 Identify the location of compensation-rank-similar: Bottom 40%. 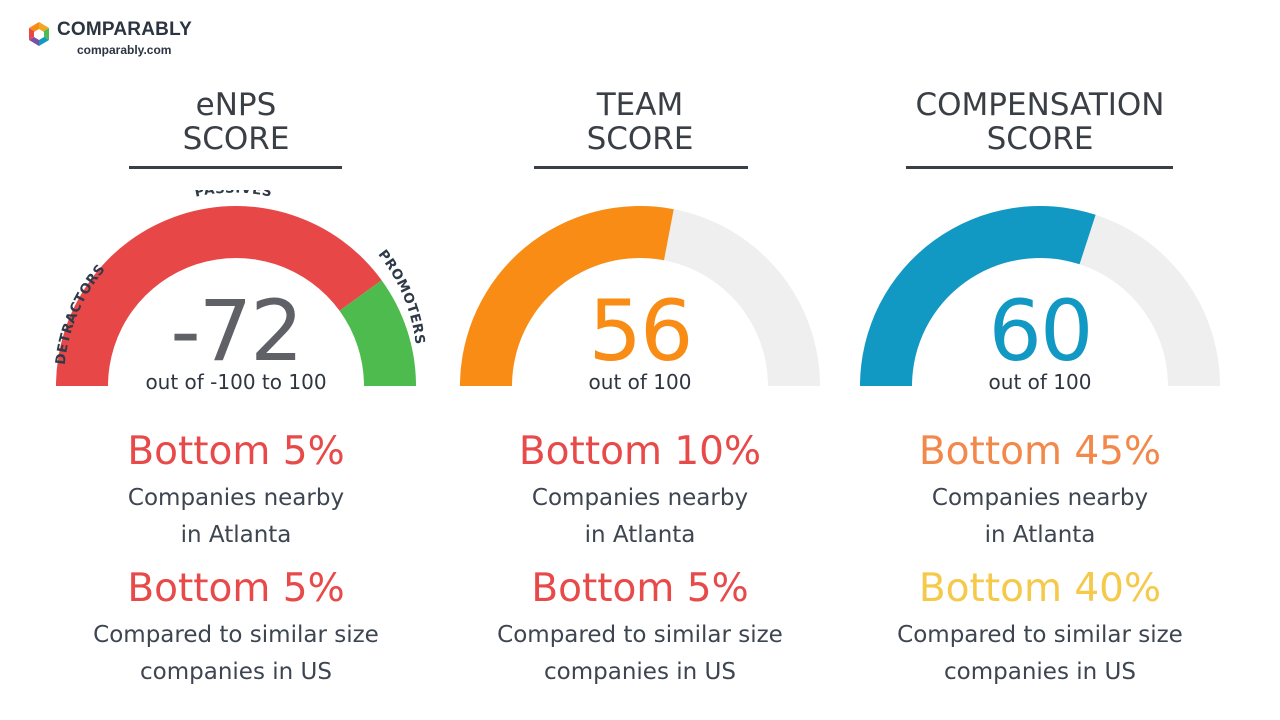
(1040, 588).